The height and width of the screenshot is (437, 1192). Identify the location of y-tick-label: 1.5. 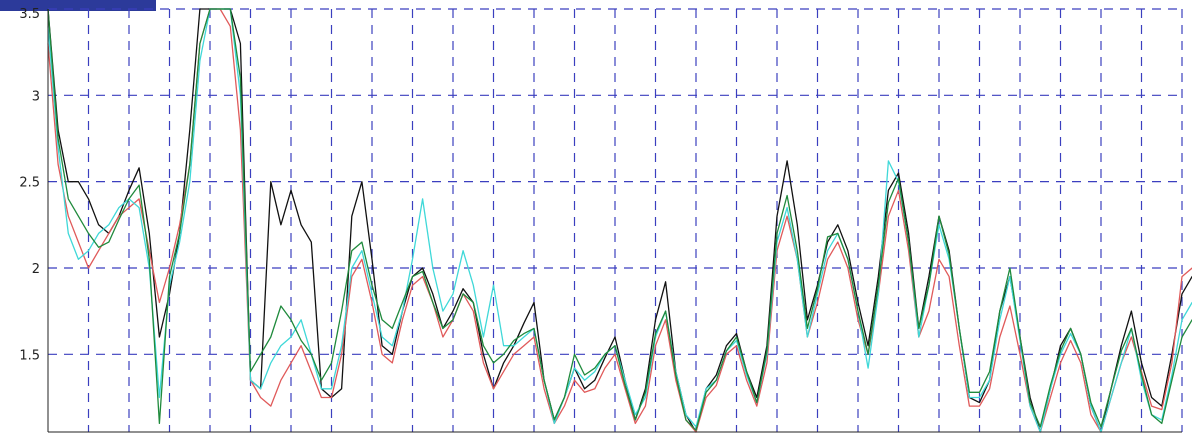
(29, 355).